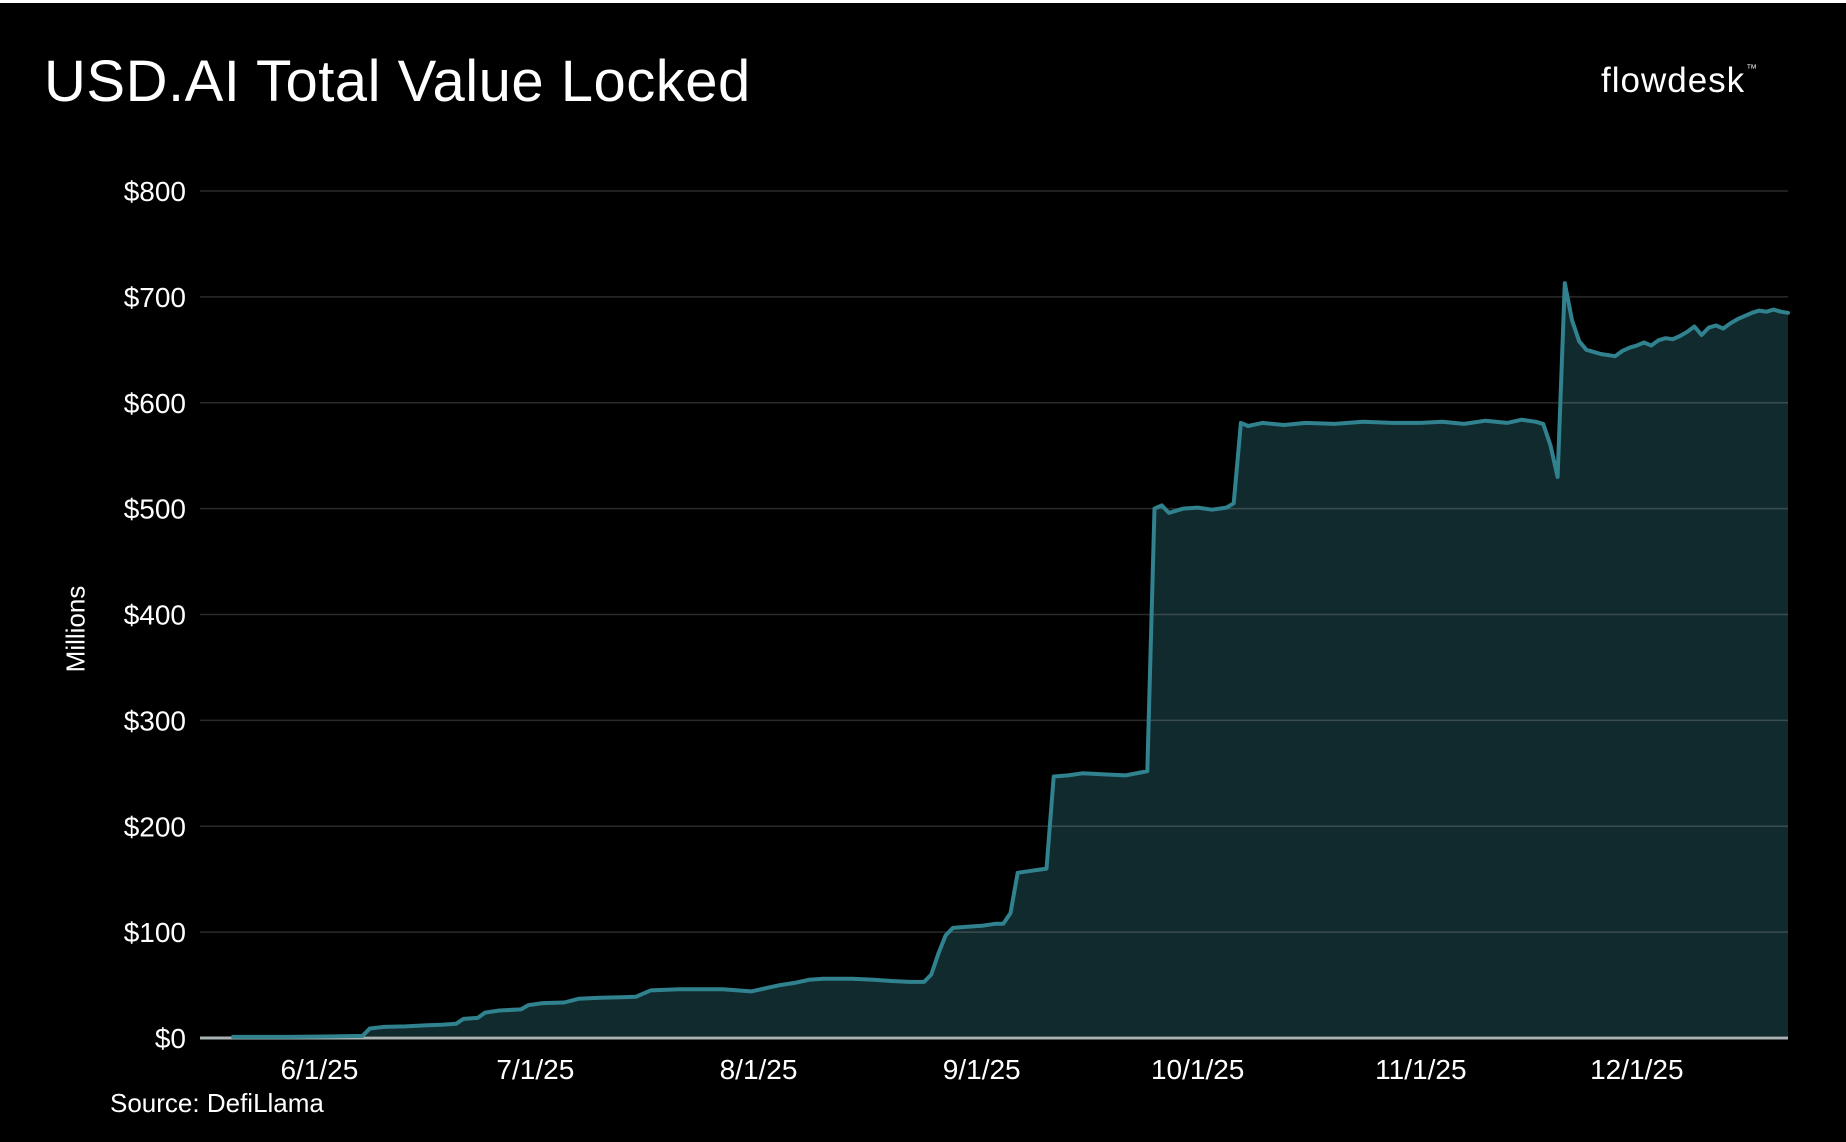 The width and height of the screenshot is (1846, 1142). I want to click on y-tick-label: $0, so click(170, 1038).